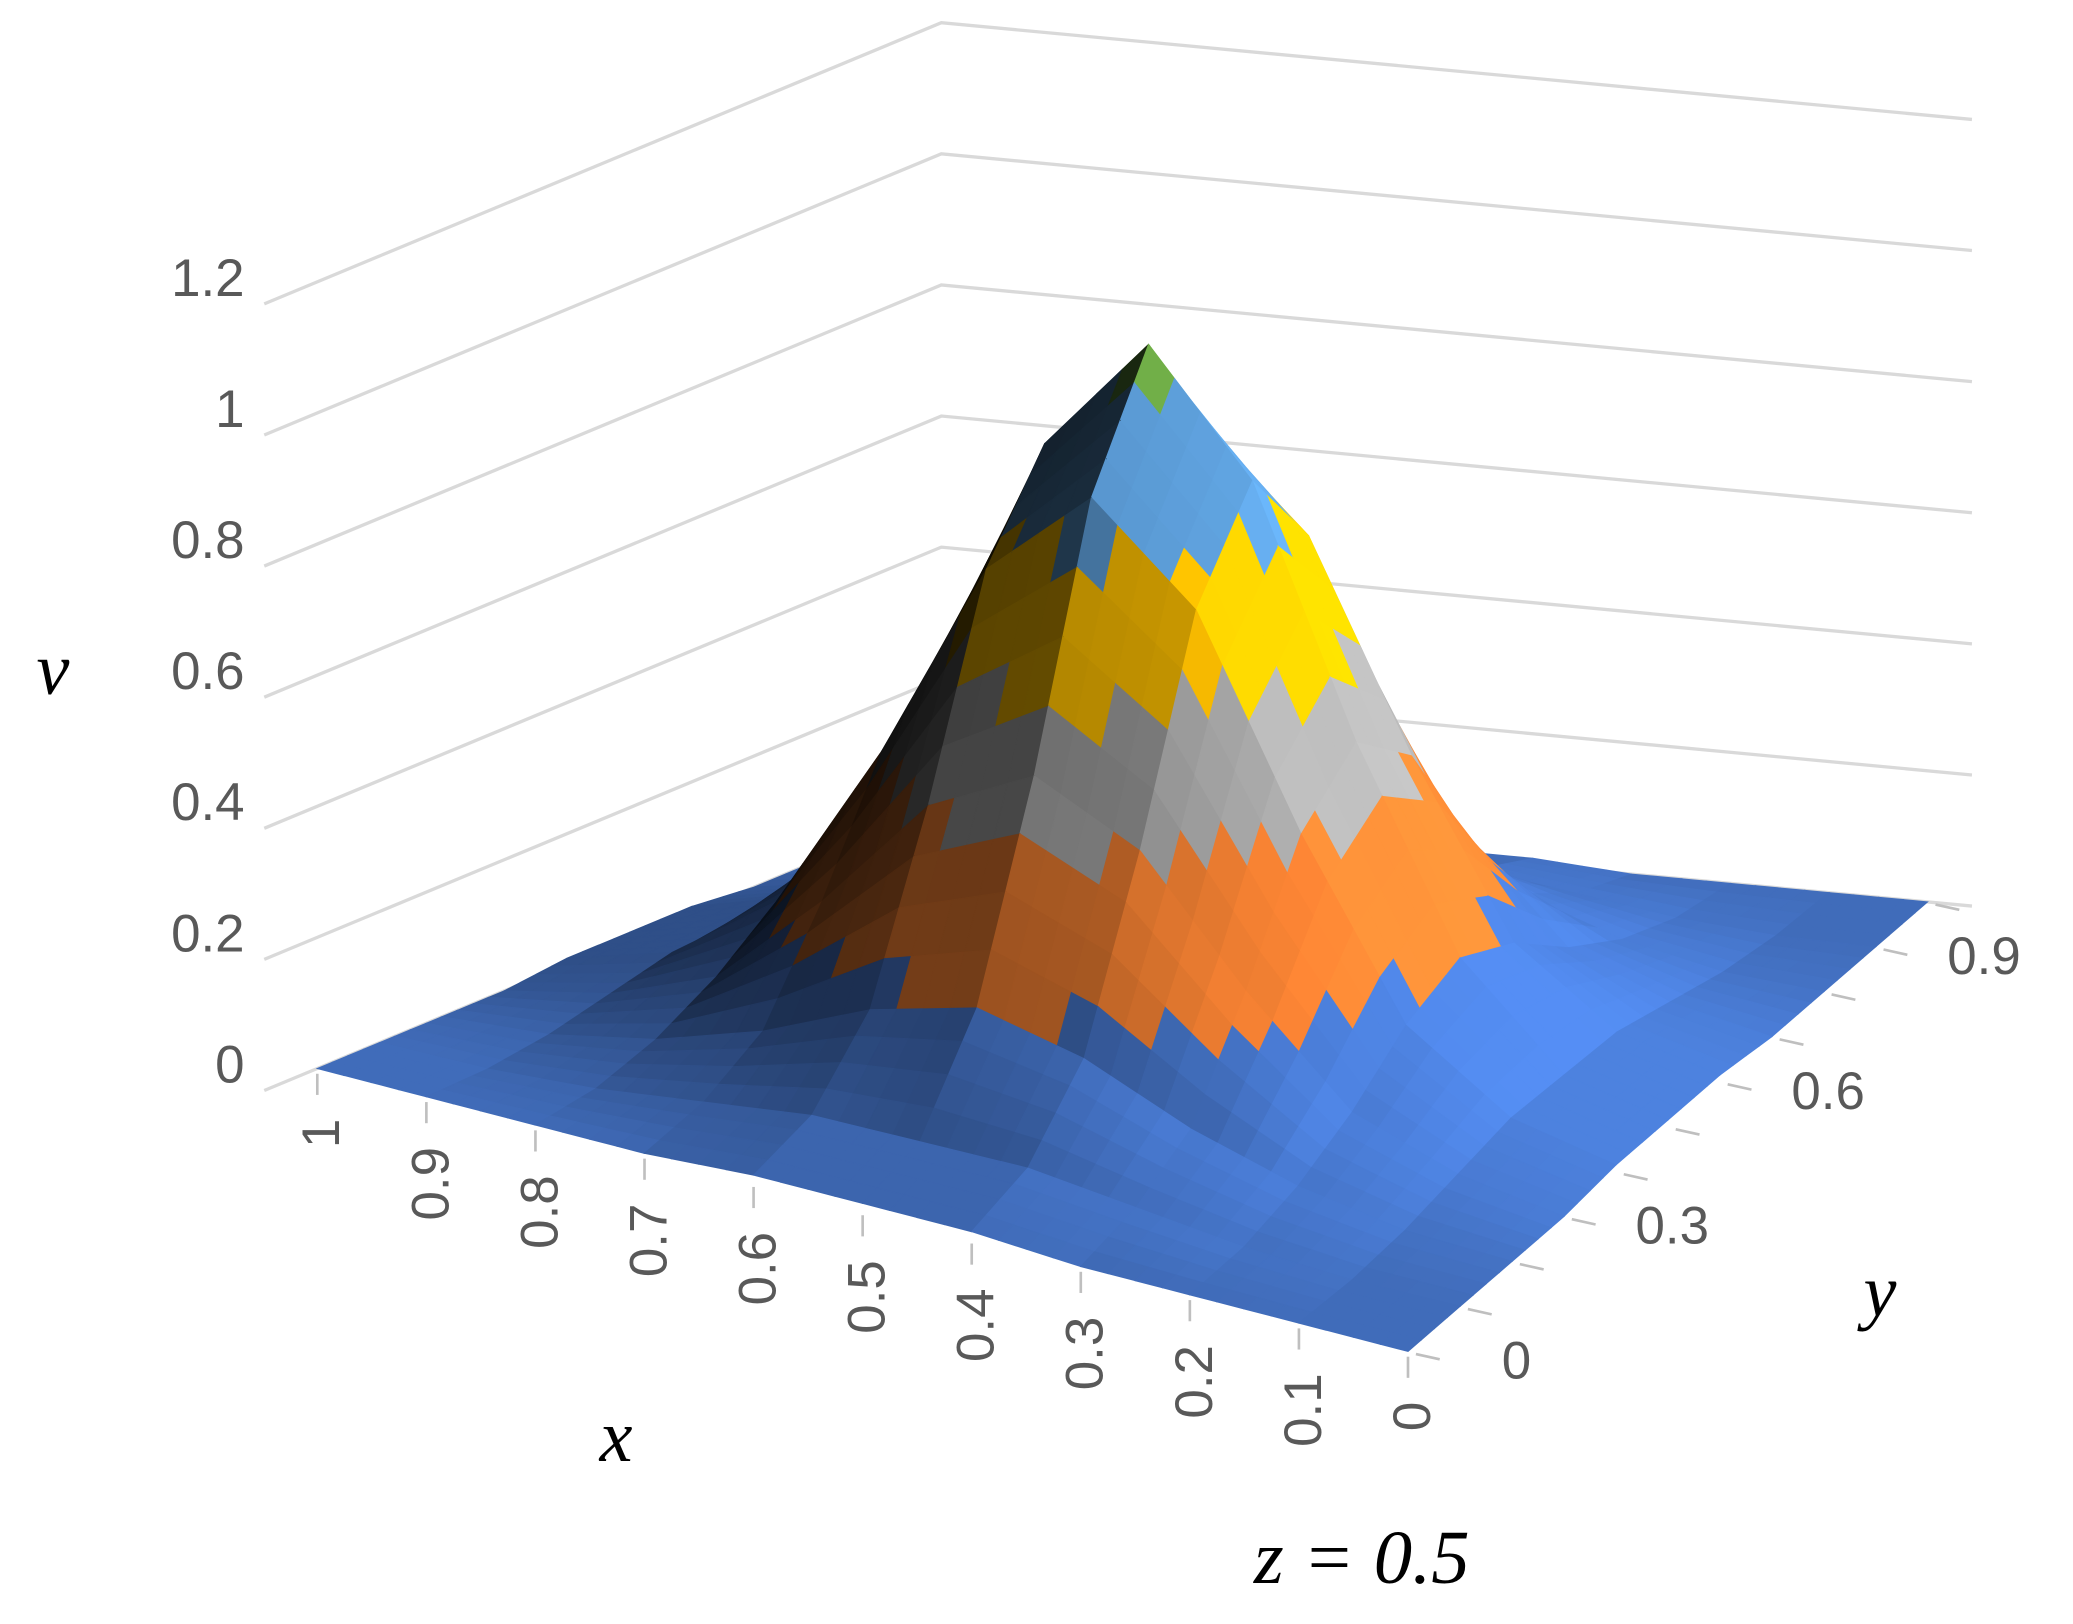 Image resolution: width=2073 pixels, height=1624 pixels. I want to click on x-tick-label: 0.9, so click(430, 1184).